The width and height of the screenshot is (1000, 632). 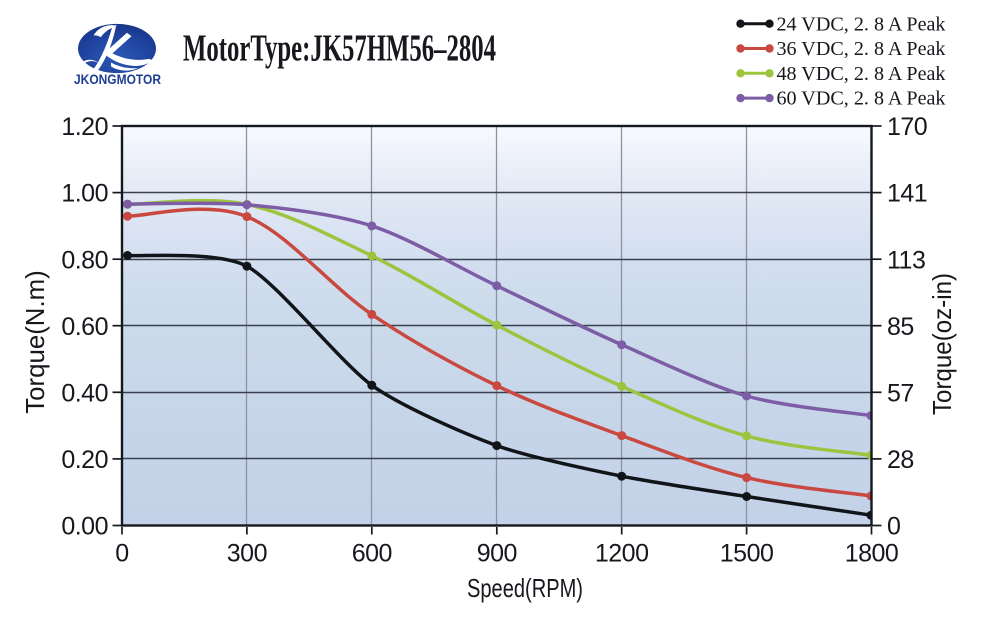 I want to click on svg-text: 48 VDC, 2. 8 A Peak, so click(x=861, y=74).